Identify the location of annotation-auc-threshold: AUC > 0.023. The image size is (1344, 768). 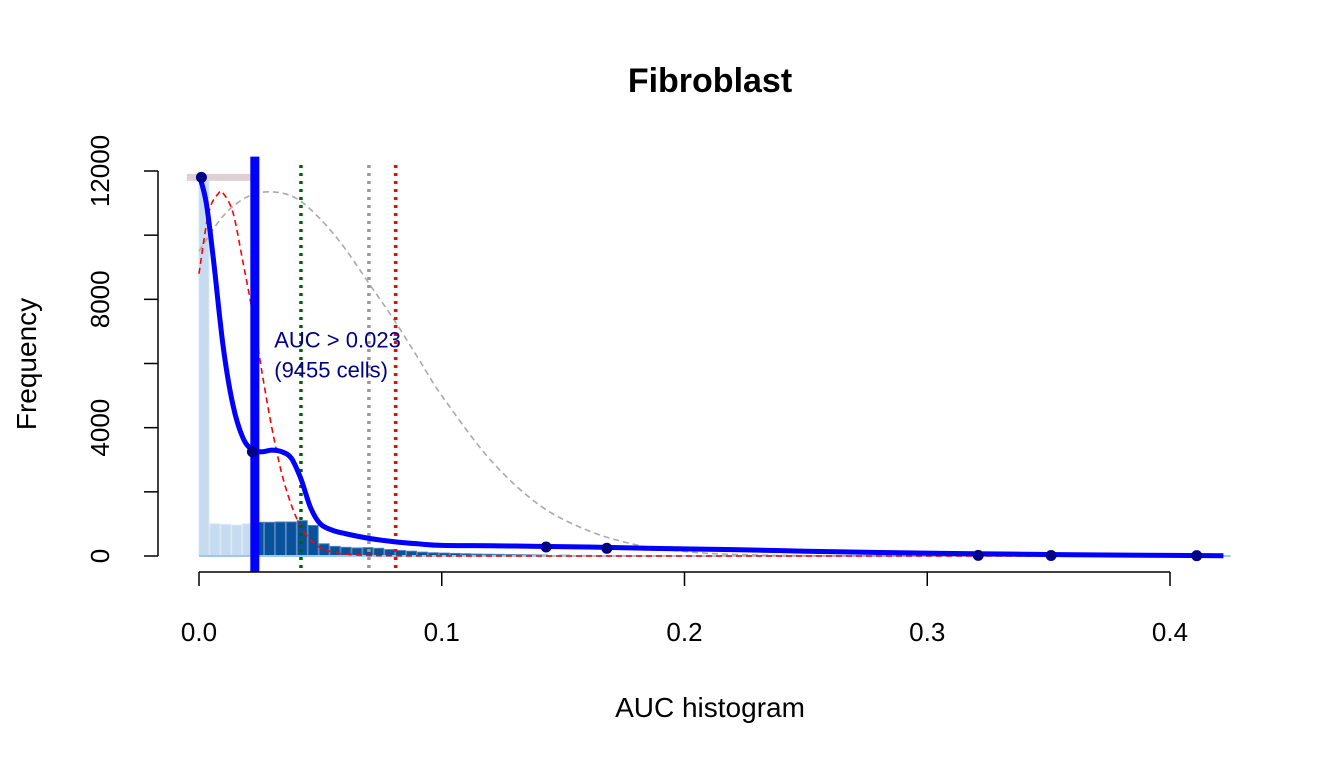
(337, 340).